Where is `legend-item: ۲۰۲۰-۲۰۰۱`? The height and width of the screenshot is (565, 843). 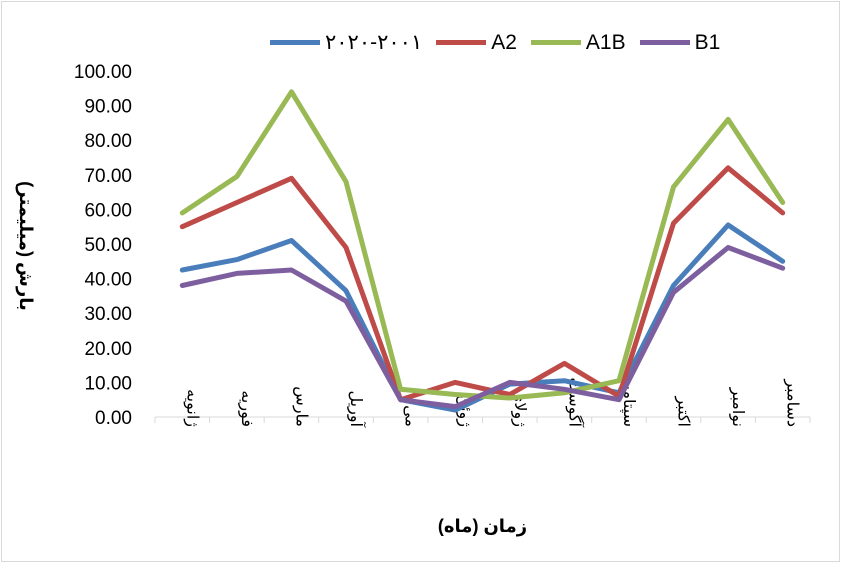
legend-item: ۲۰۲۰-۲۰۰۱ is located at coordinates (346, 42).